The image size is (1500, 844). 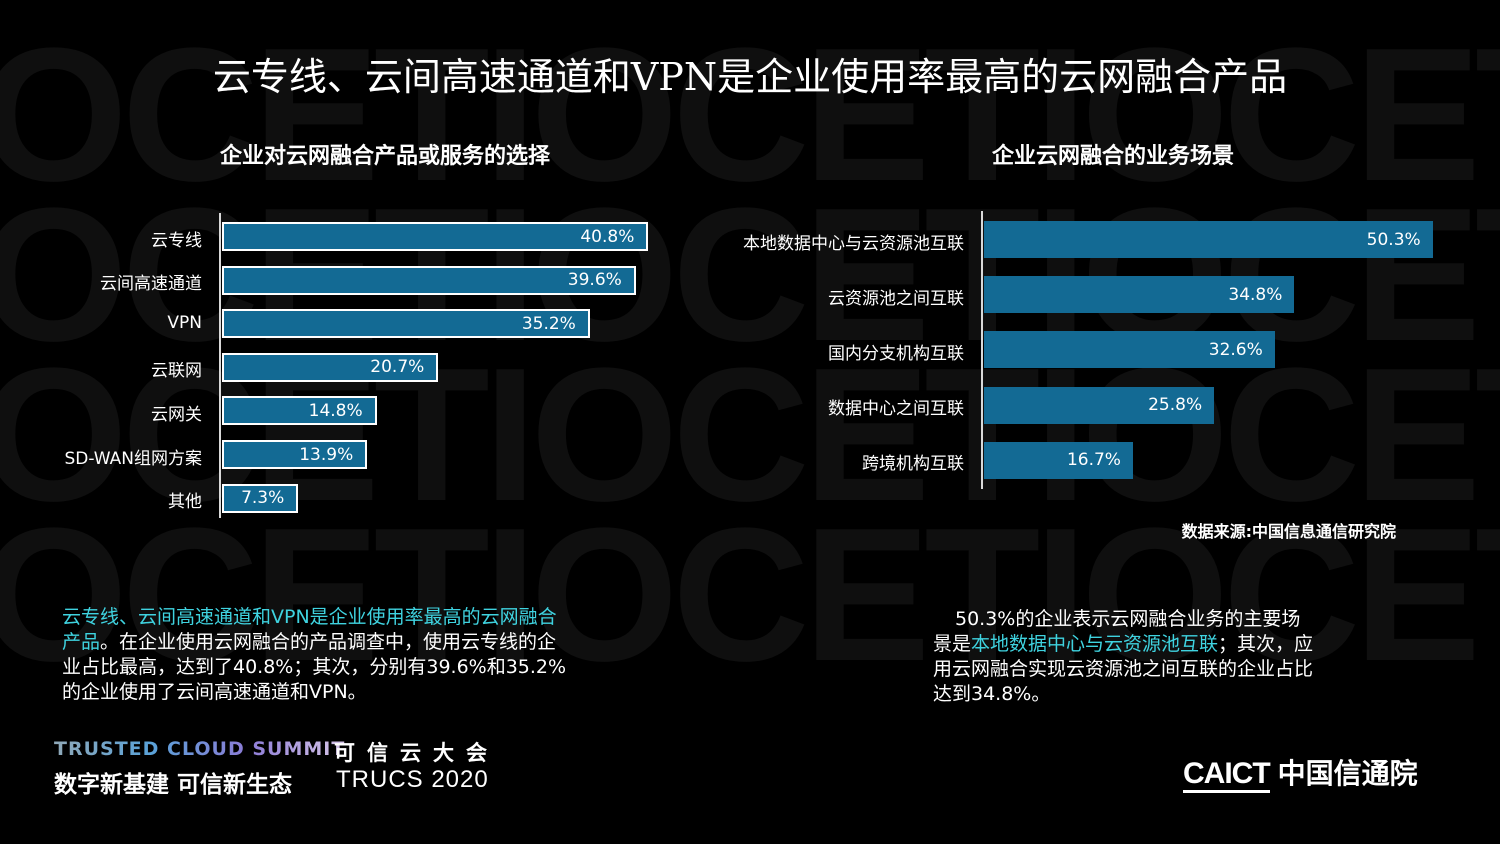 I want to click on bar-value-label: 40.8%, so click(x=607, y=236).